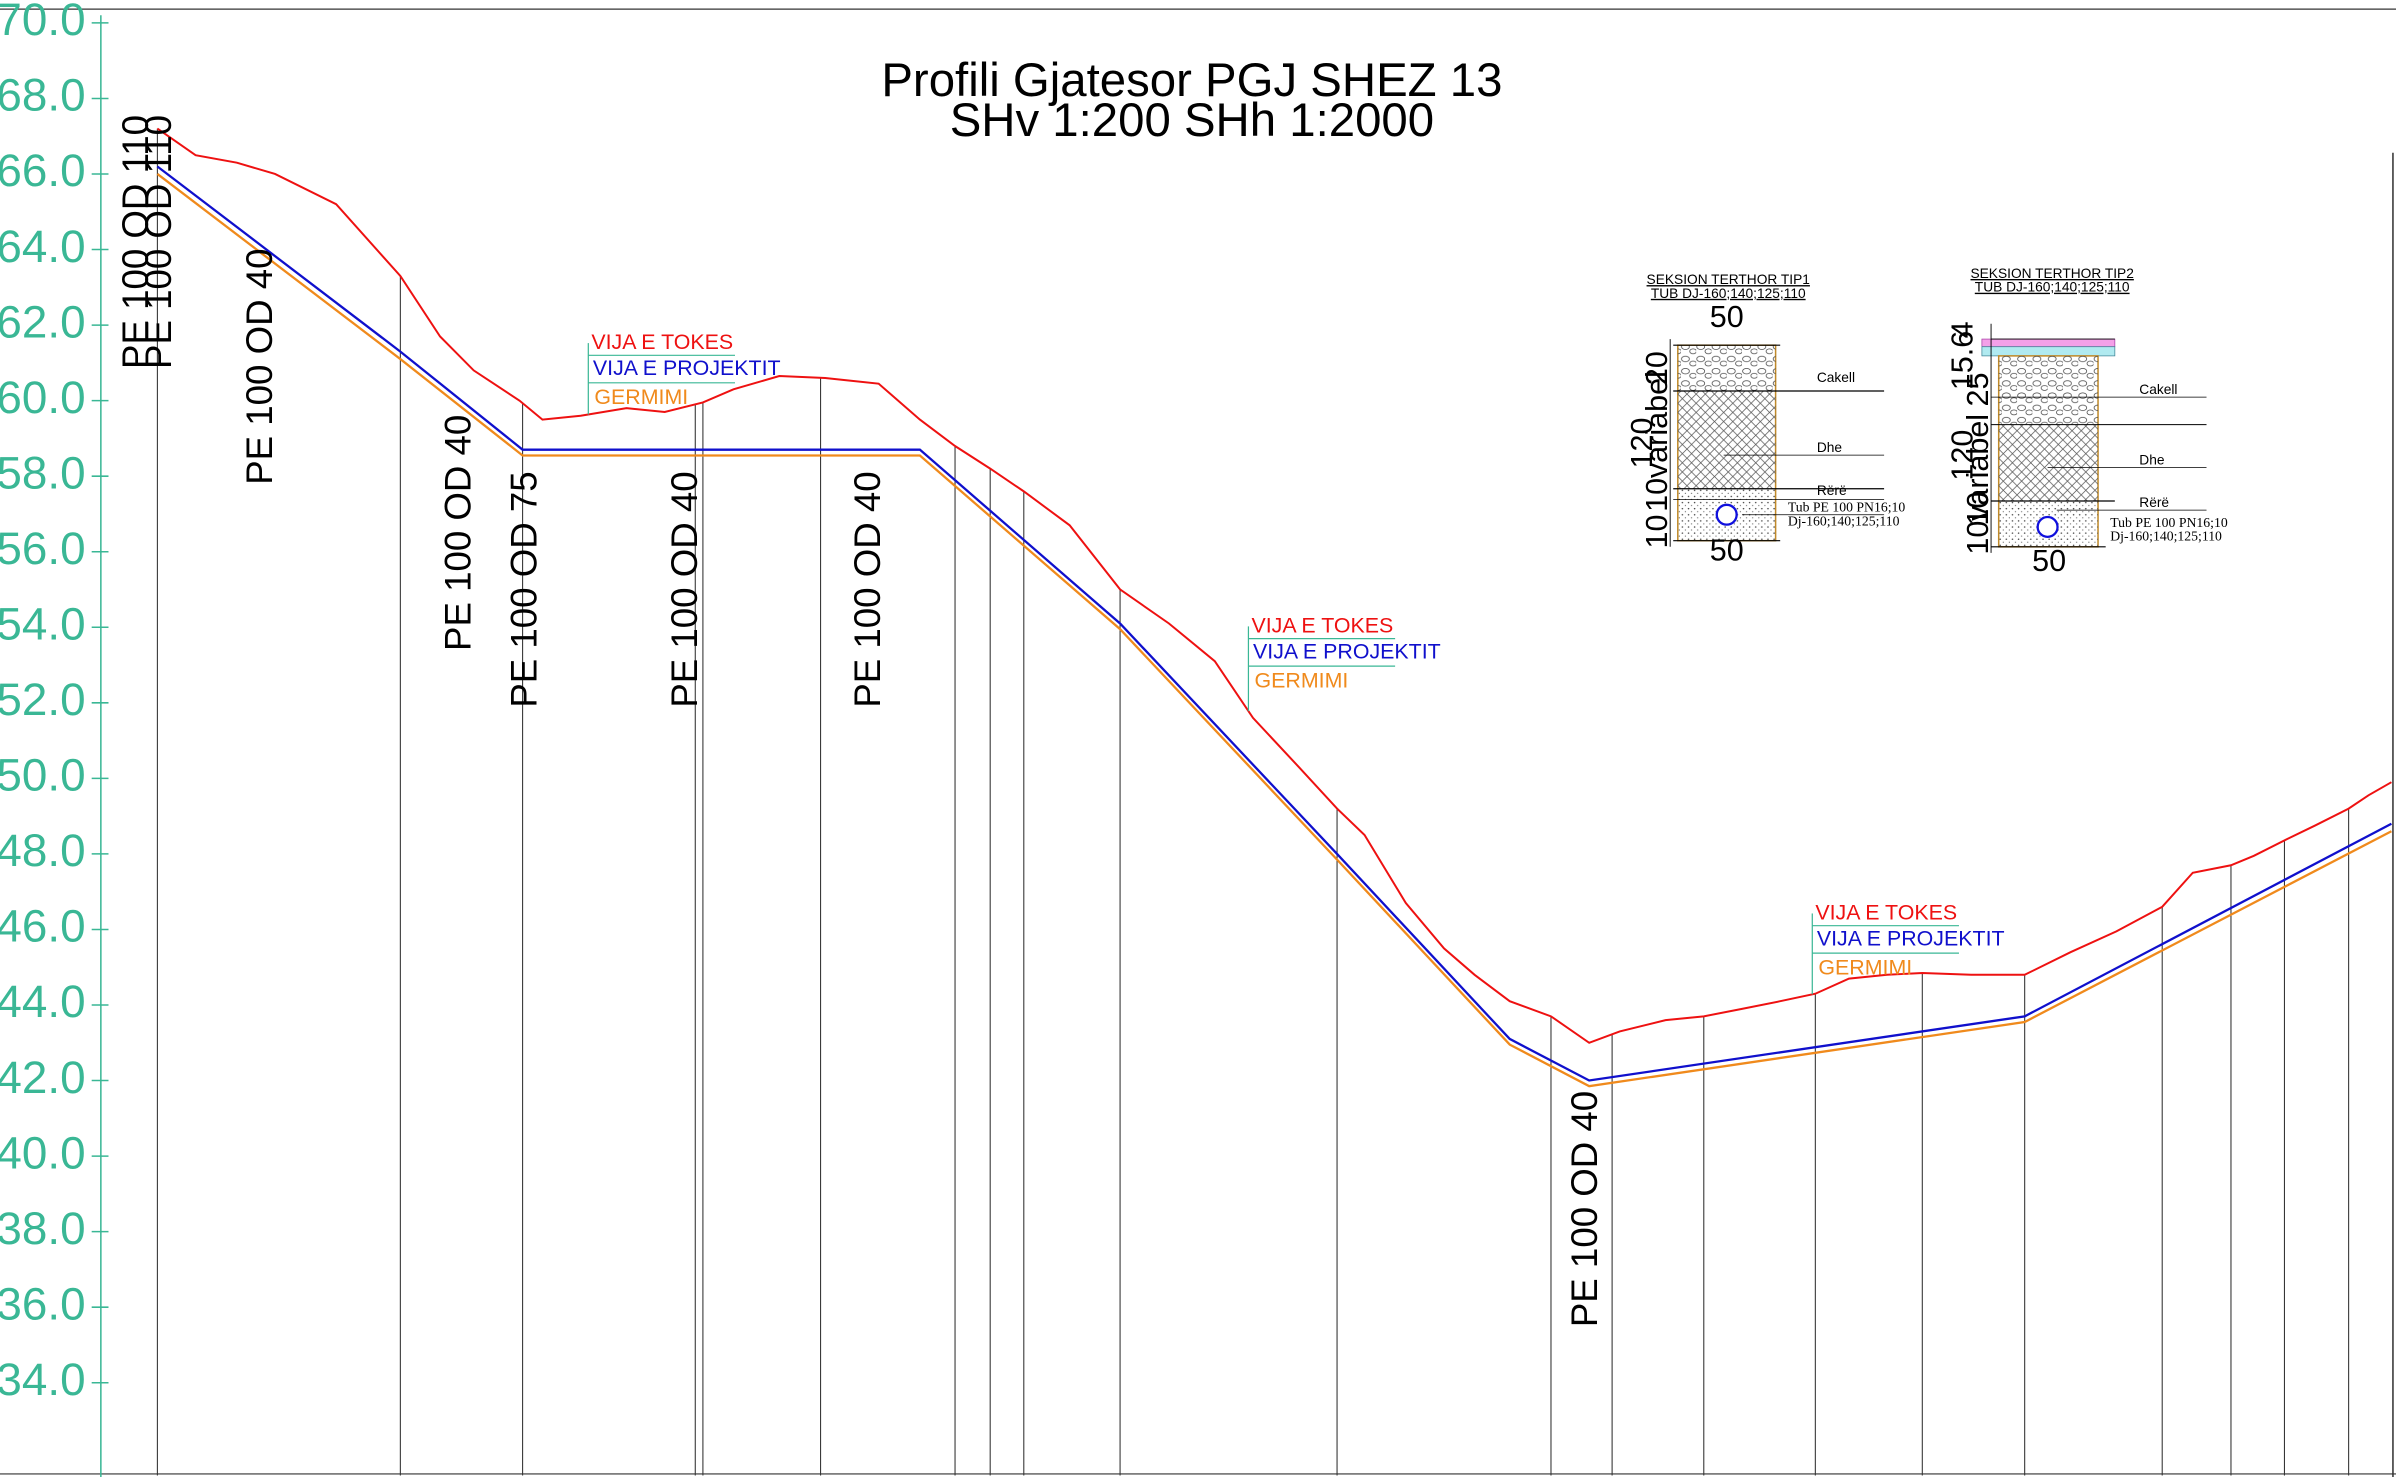 Image resolution: width=2396 pixels, height=1477 pixels. What do you see at coordinates (43, 1077) in the screenshot?
I see `y-tick-label: 42.0` at bounding box center [43, 1077].